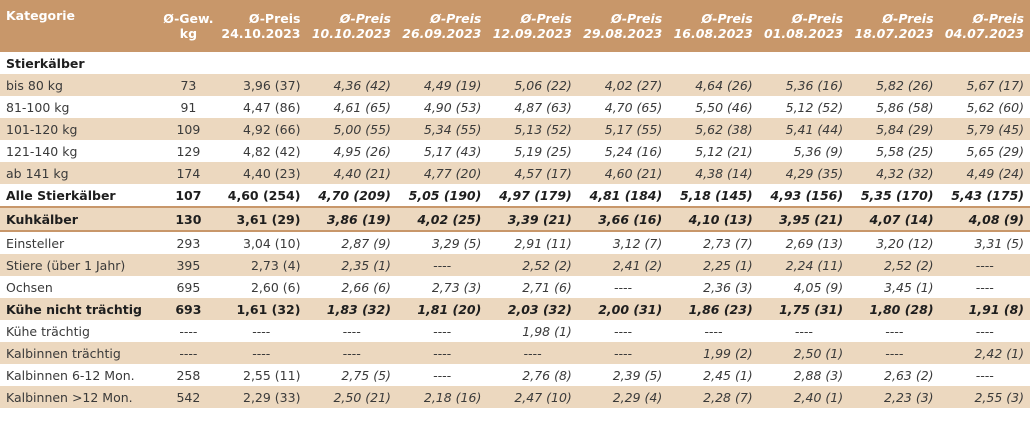  What do you see at coordinates (442, 196) in the screenshot?
I see `price-cell: 5,05 (190)` at bounding box center [442, 196].